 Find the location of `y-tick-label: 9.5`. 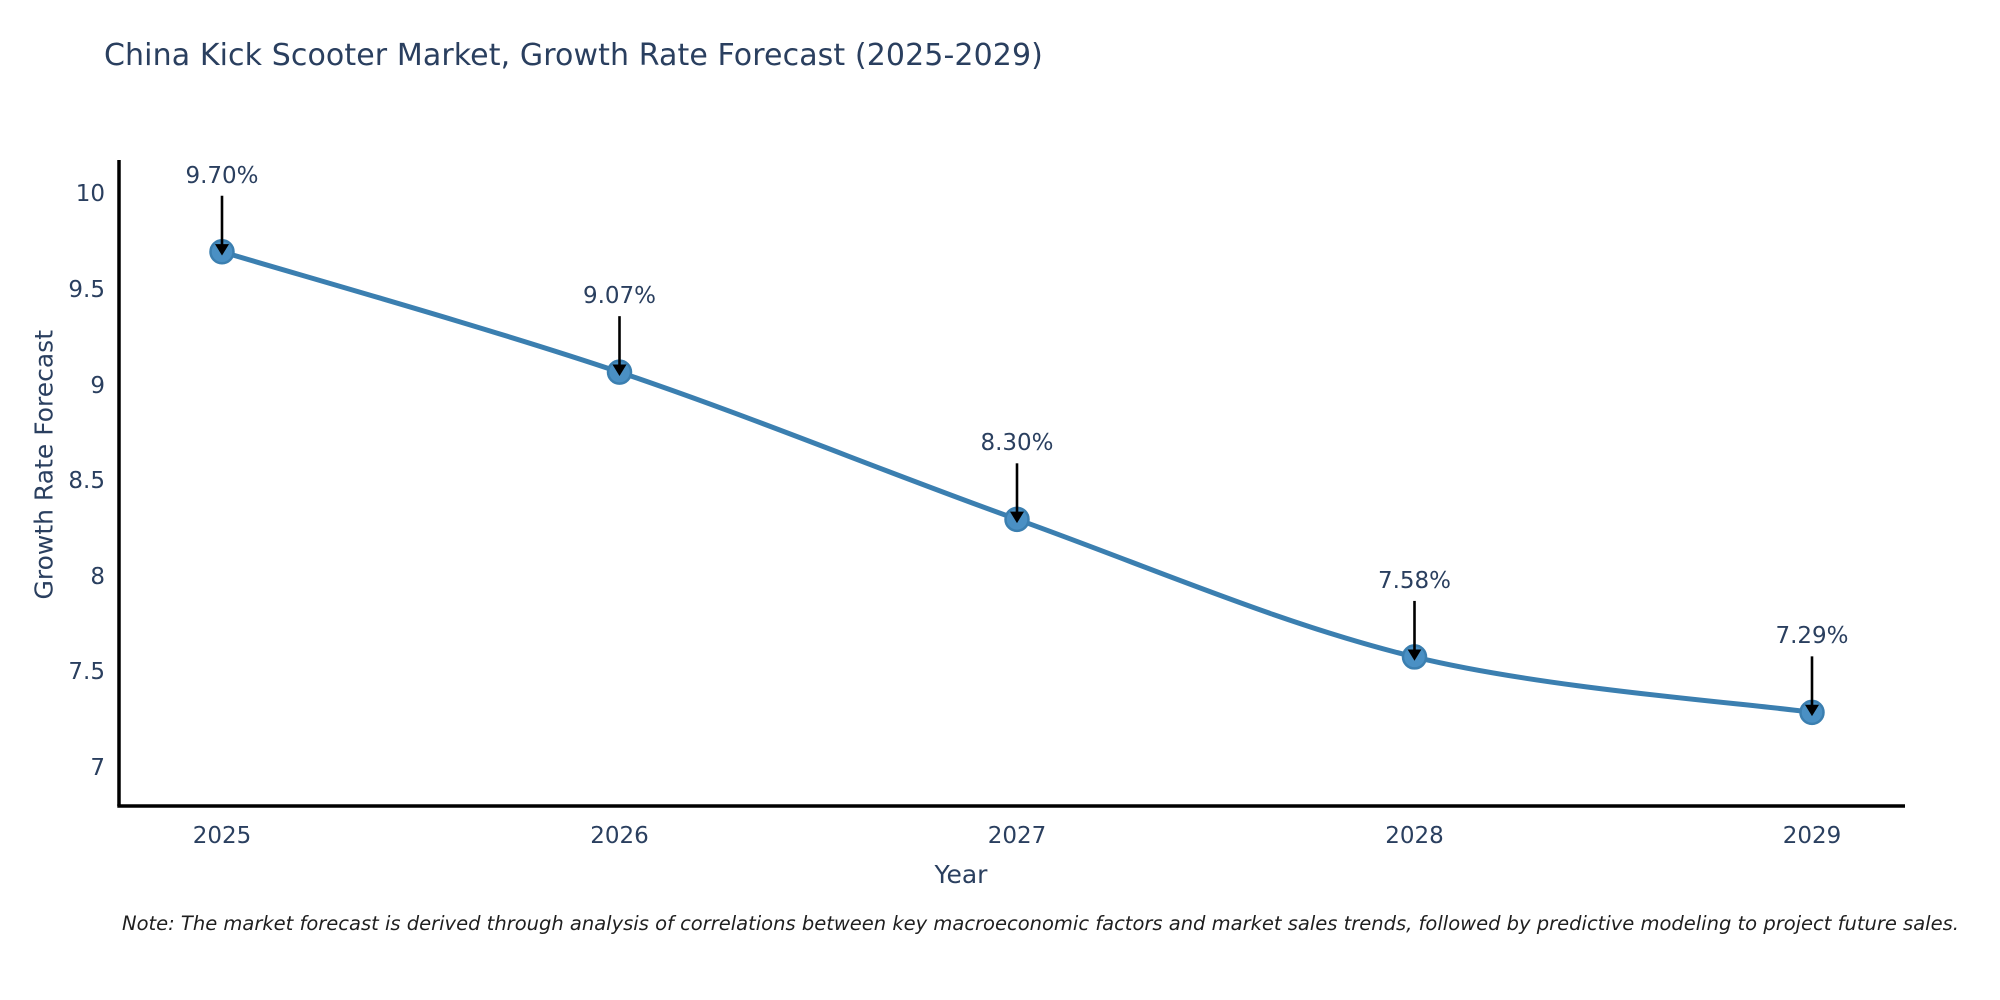

y-tick-label: 9.5 is located at coordinates (86, 289).